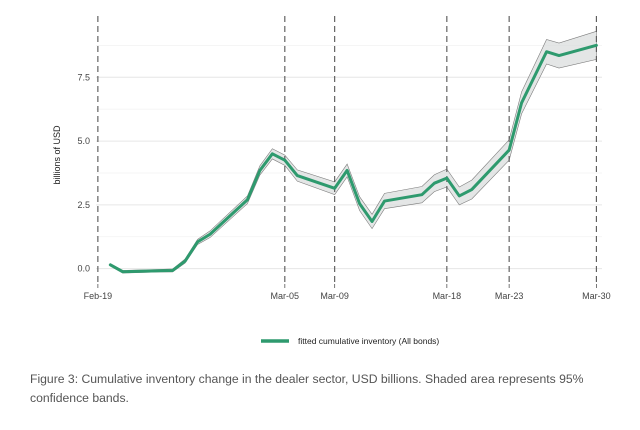 The height and width of the screenshot is (430, 640). I want to click on y-tick-labels: 0.0 2.5 5.0 7.5, so click(83, 172).